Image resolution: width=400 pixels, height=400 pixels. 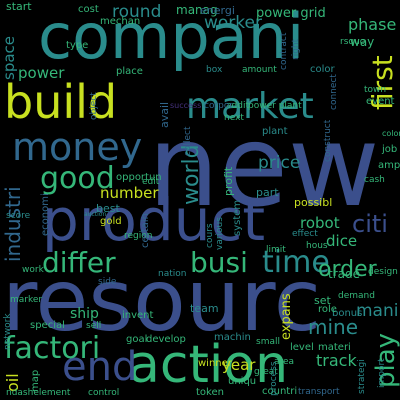 I want to click on word-job: job, so click(x=389, y=149).